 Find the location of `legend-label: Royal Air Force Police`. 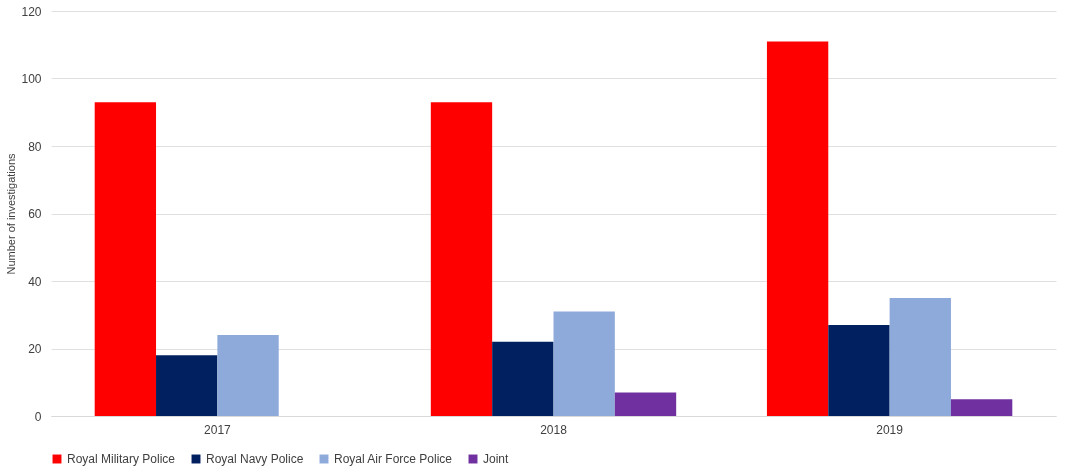

legend-label: Royal Air Force Police is located at coordinates (393, 459).